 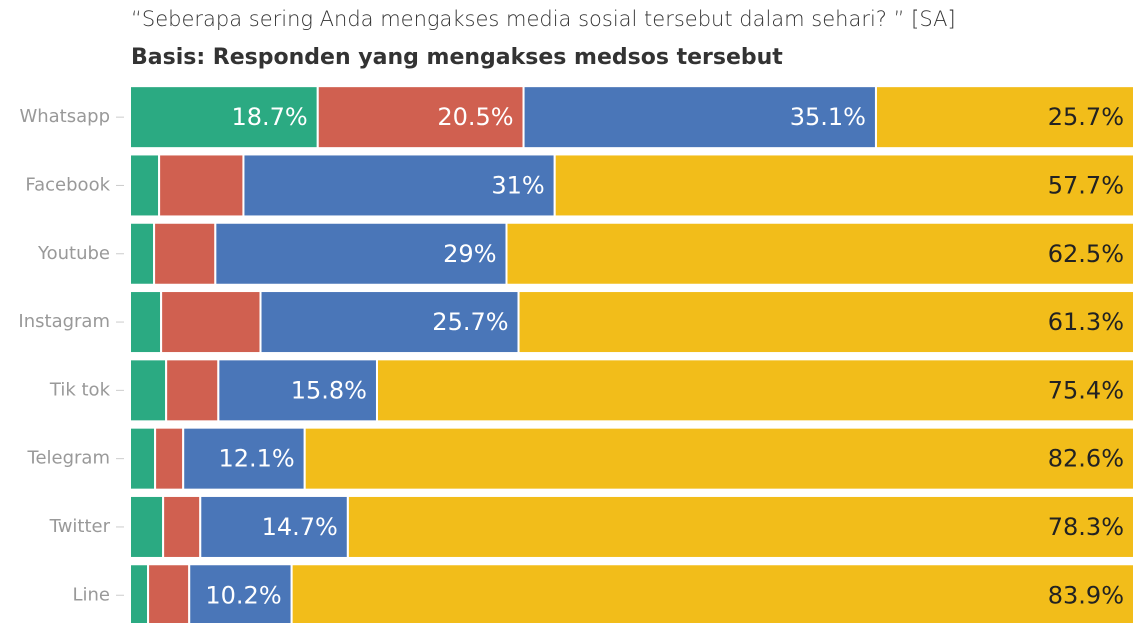 What do you see at coordinates (828, 117) in the screenshot?
I see `data-label: 35.1%` at bounding box center [828, 117].